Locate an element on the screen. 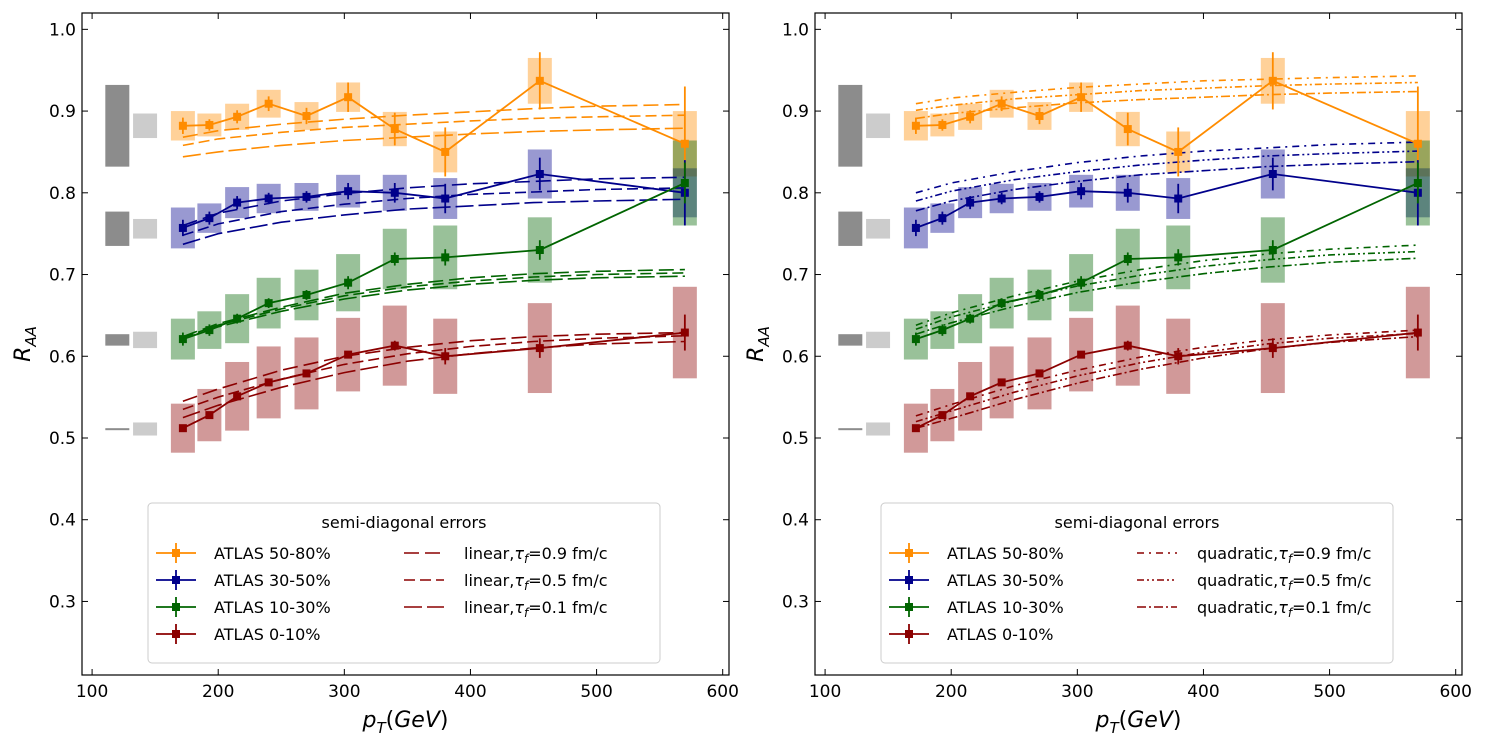 Image resolution: width=1495 pixels, height=747 pixels. legend-series-label: ATLAS 0-10% is located at coordinates (1000, 634).